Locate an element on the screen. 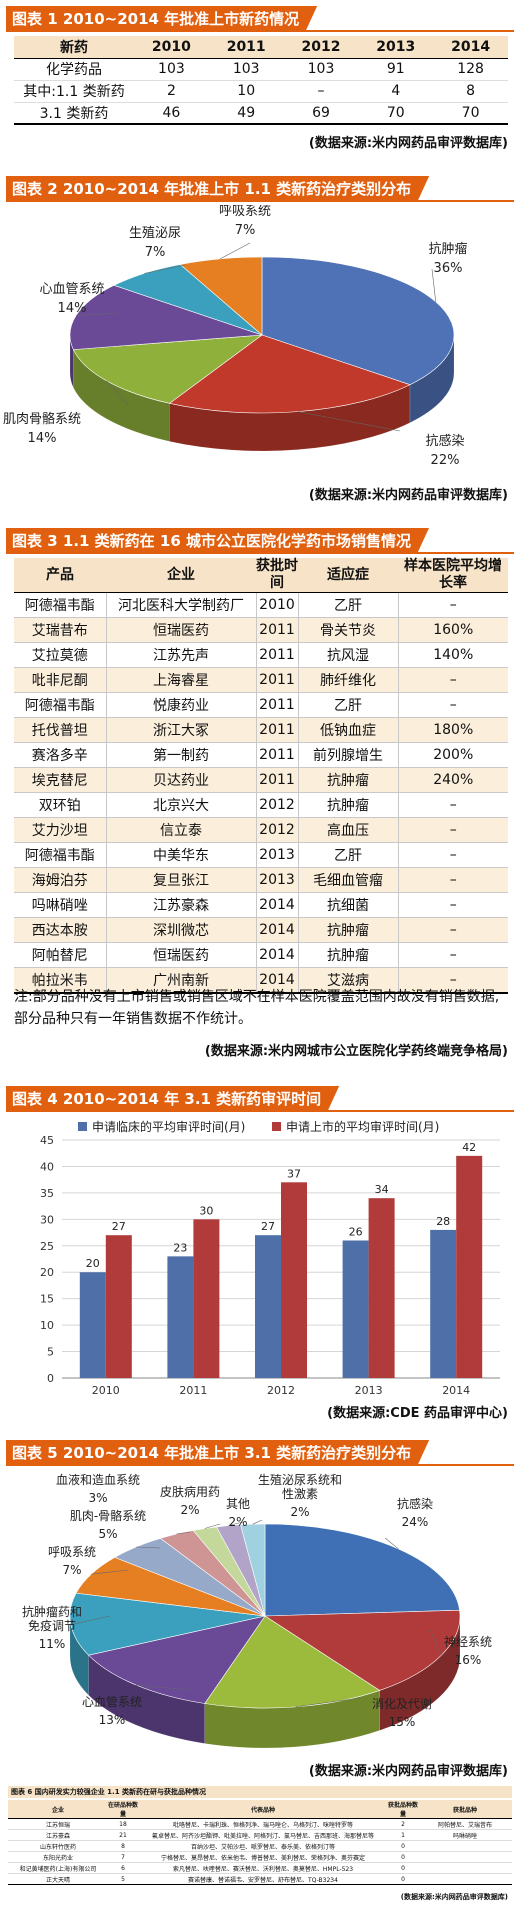 The image size is (520, 1910). table-cell: 北京兴大 is located at coordinates (181, 805).